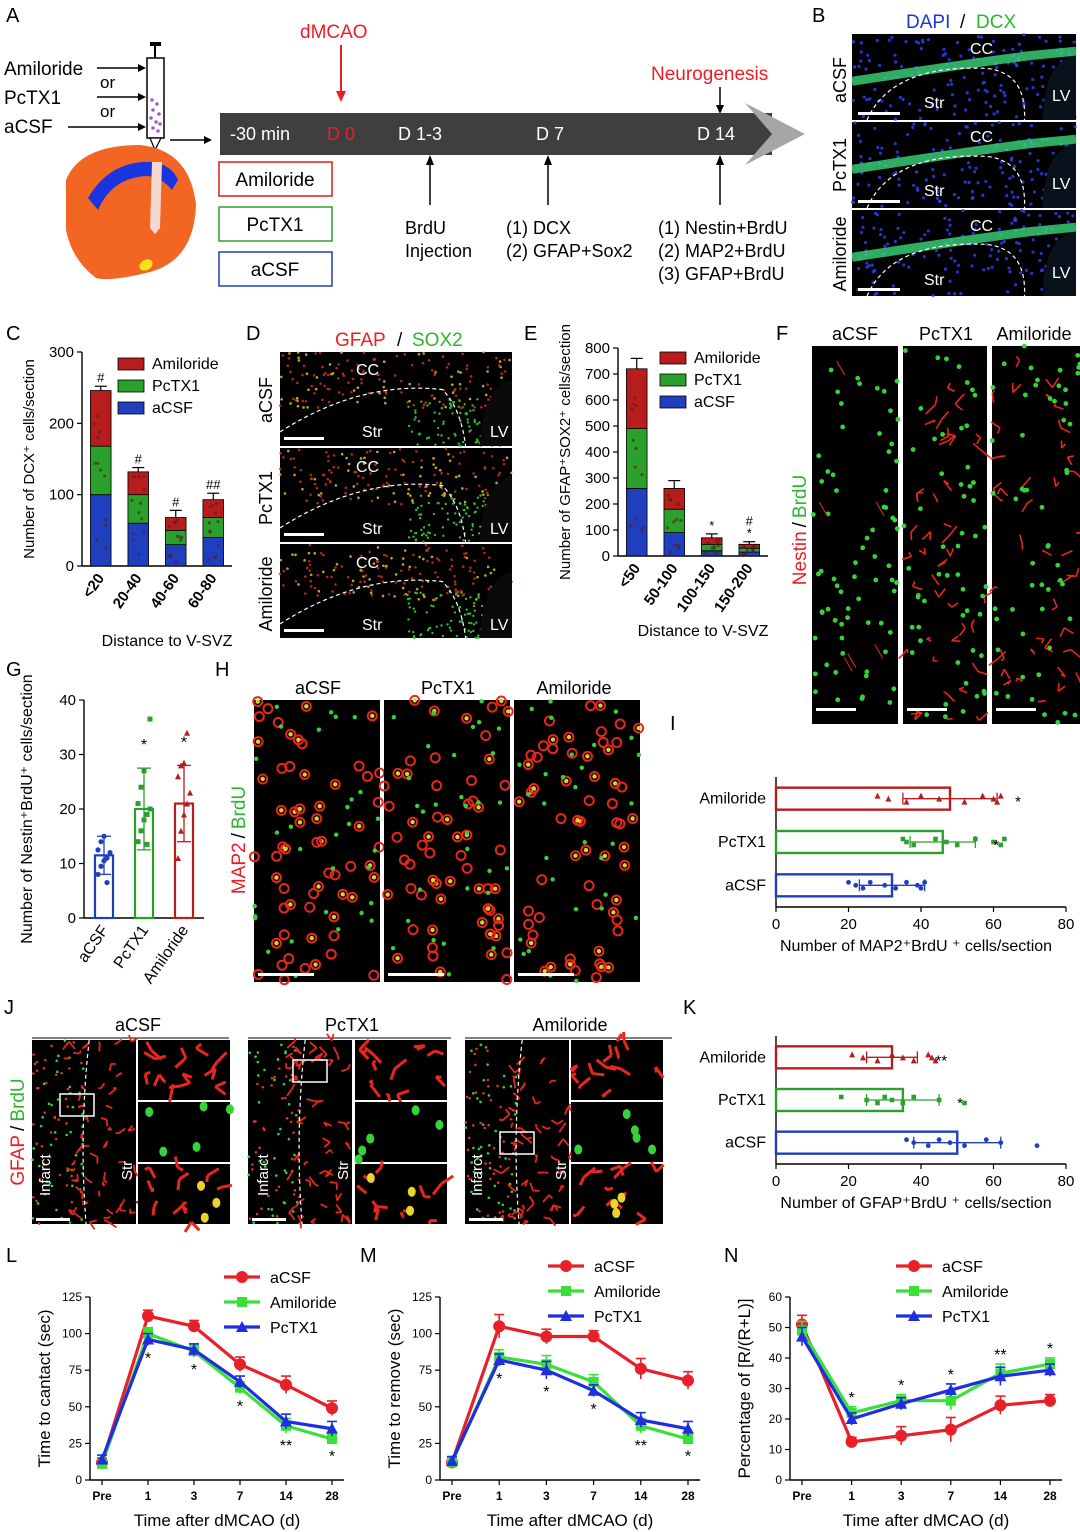 Image resolution: width=1080 pixels, height=1532 pixels. I want to click on timeline-d14: D 14, so click(716, 134).